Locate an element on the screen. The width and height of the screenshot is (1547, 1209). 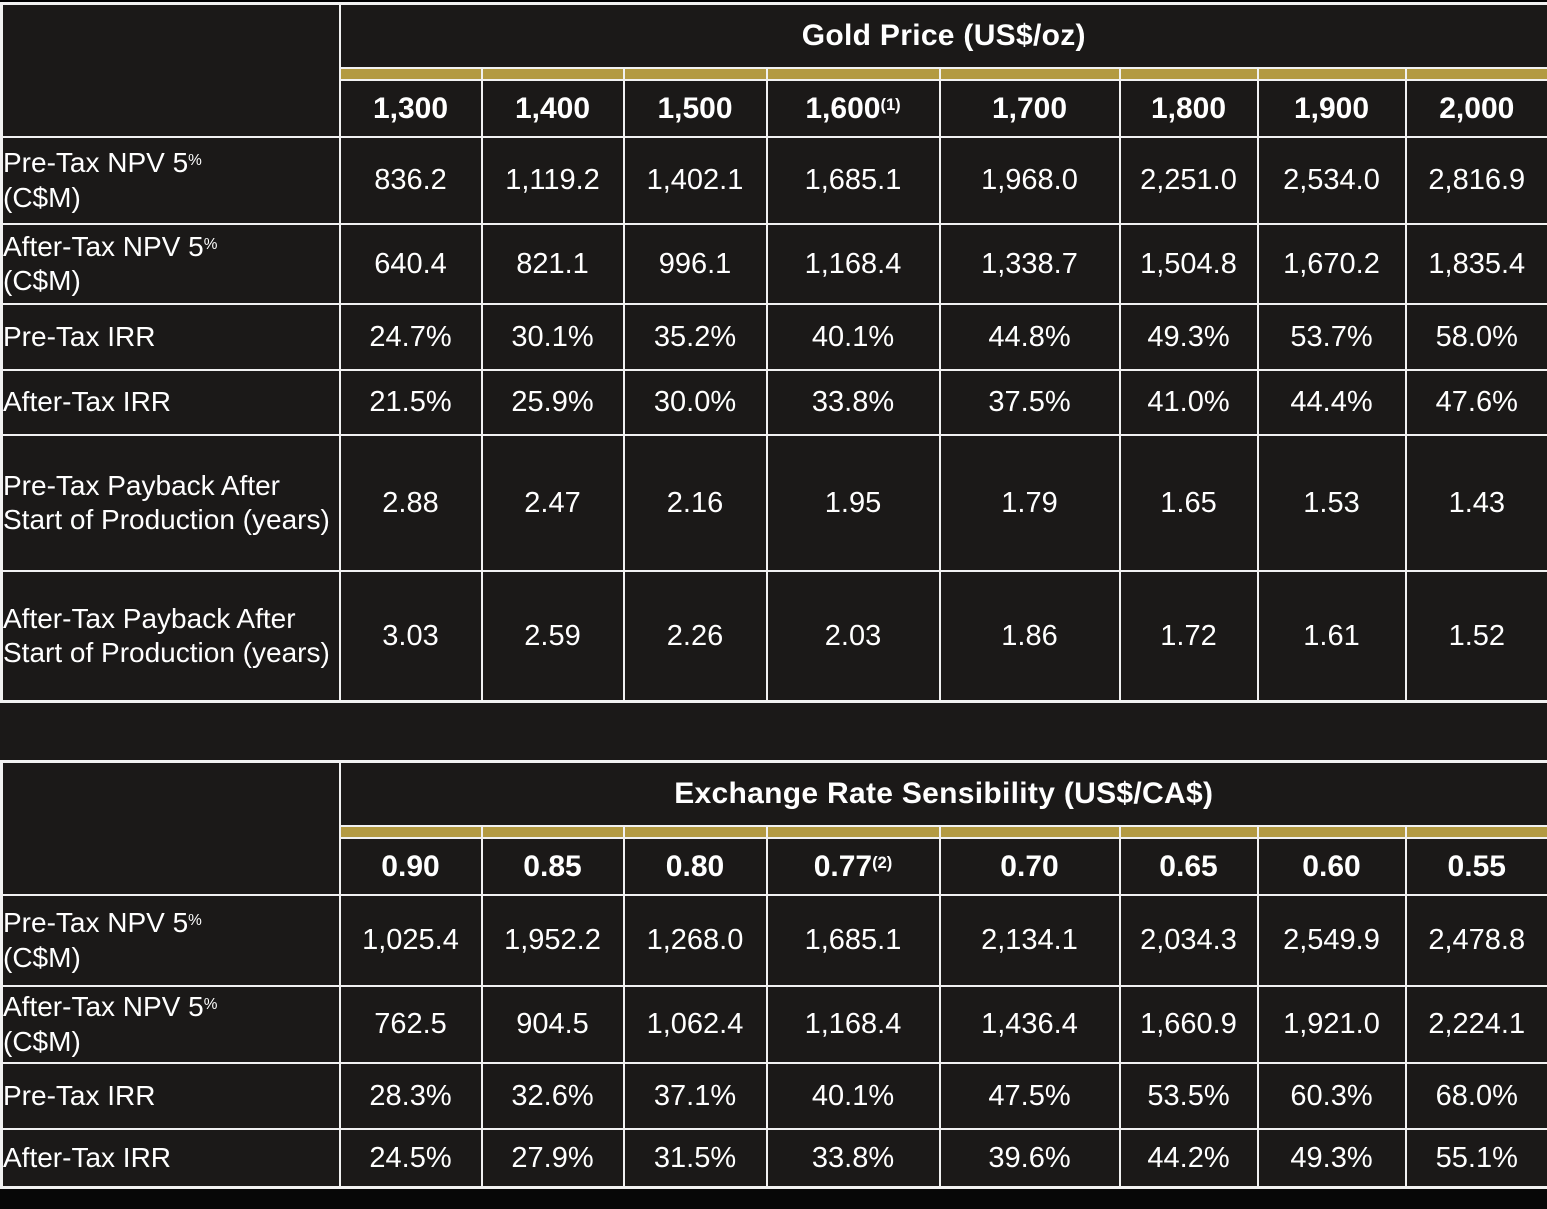
value-cell: 1,921.0 is located at coordinates (1331, 1024).